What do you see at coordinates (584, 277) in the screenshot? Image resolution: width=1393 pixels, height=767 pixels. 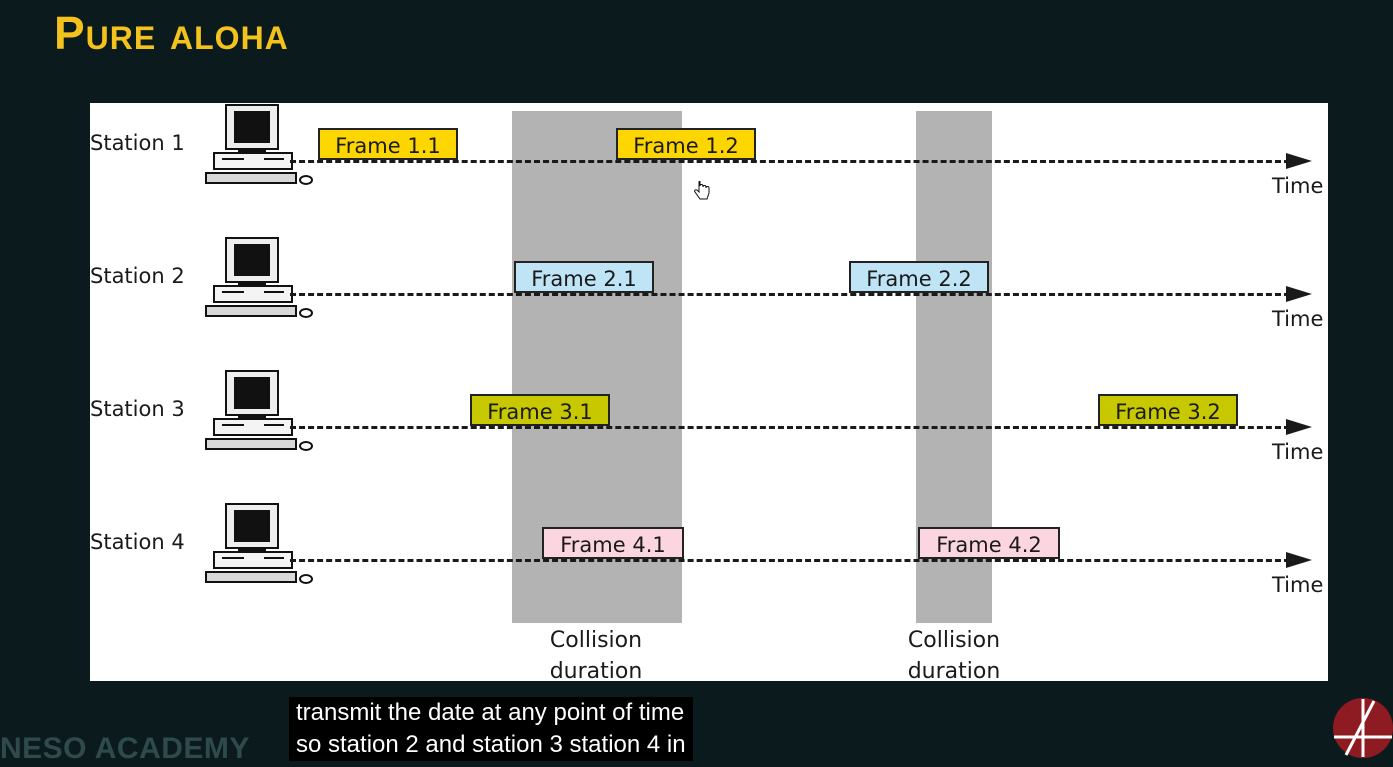 I see `frame-2-1: Frame 2.1` at bounding box center [584, 277].